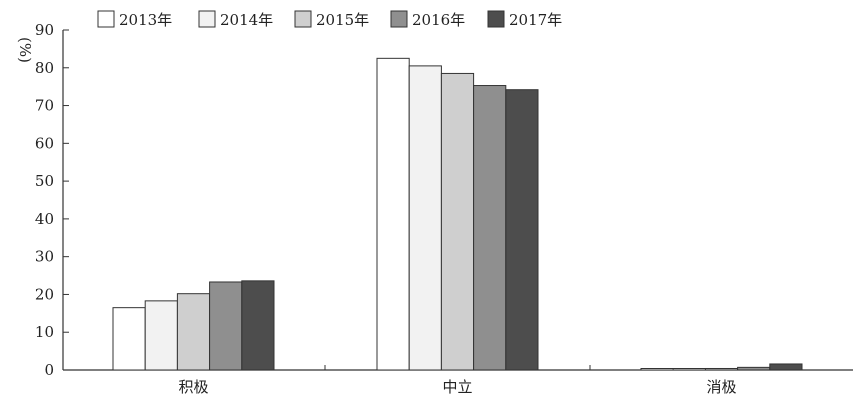 Image resolution: width=855 pixels, height=400 pixels. I want to click on legend-label: 2013年, so click(145, 20).